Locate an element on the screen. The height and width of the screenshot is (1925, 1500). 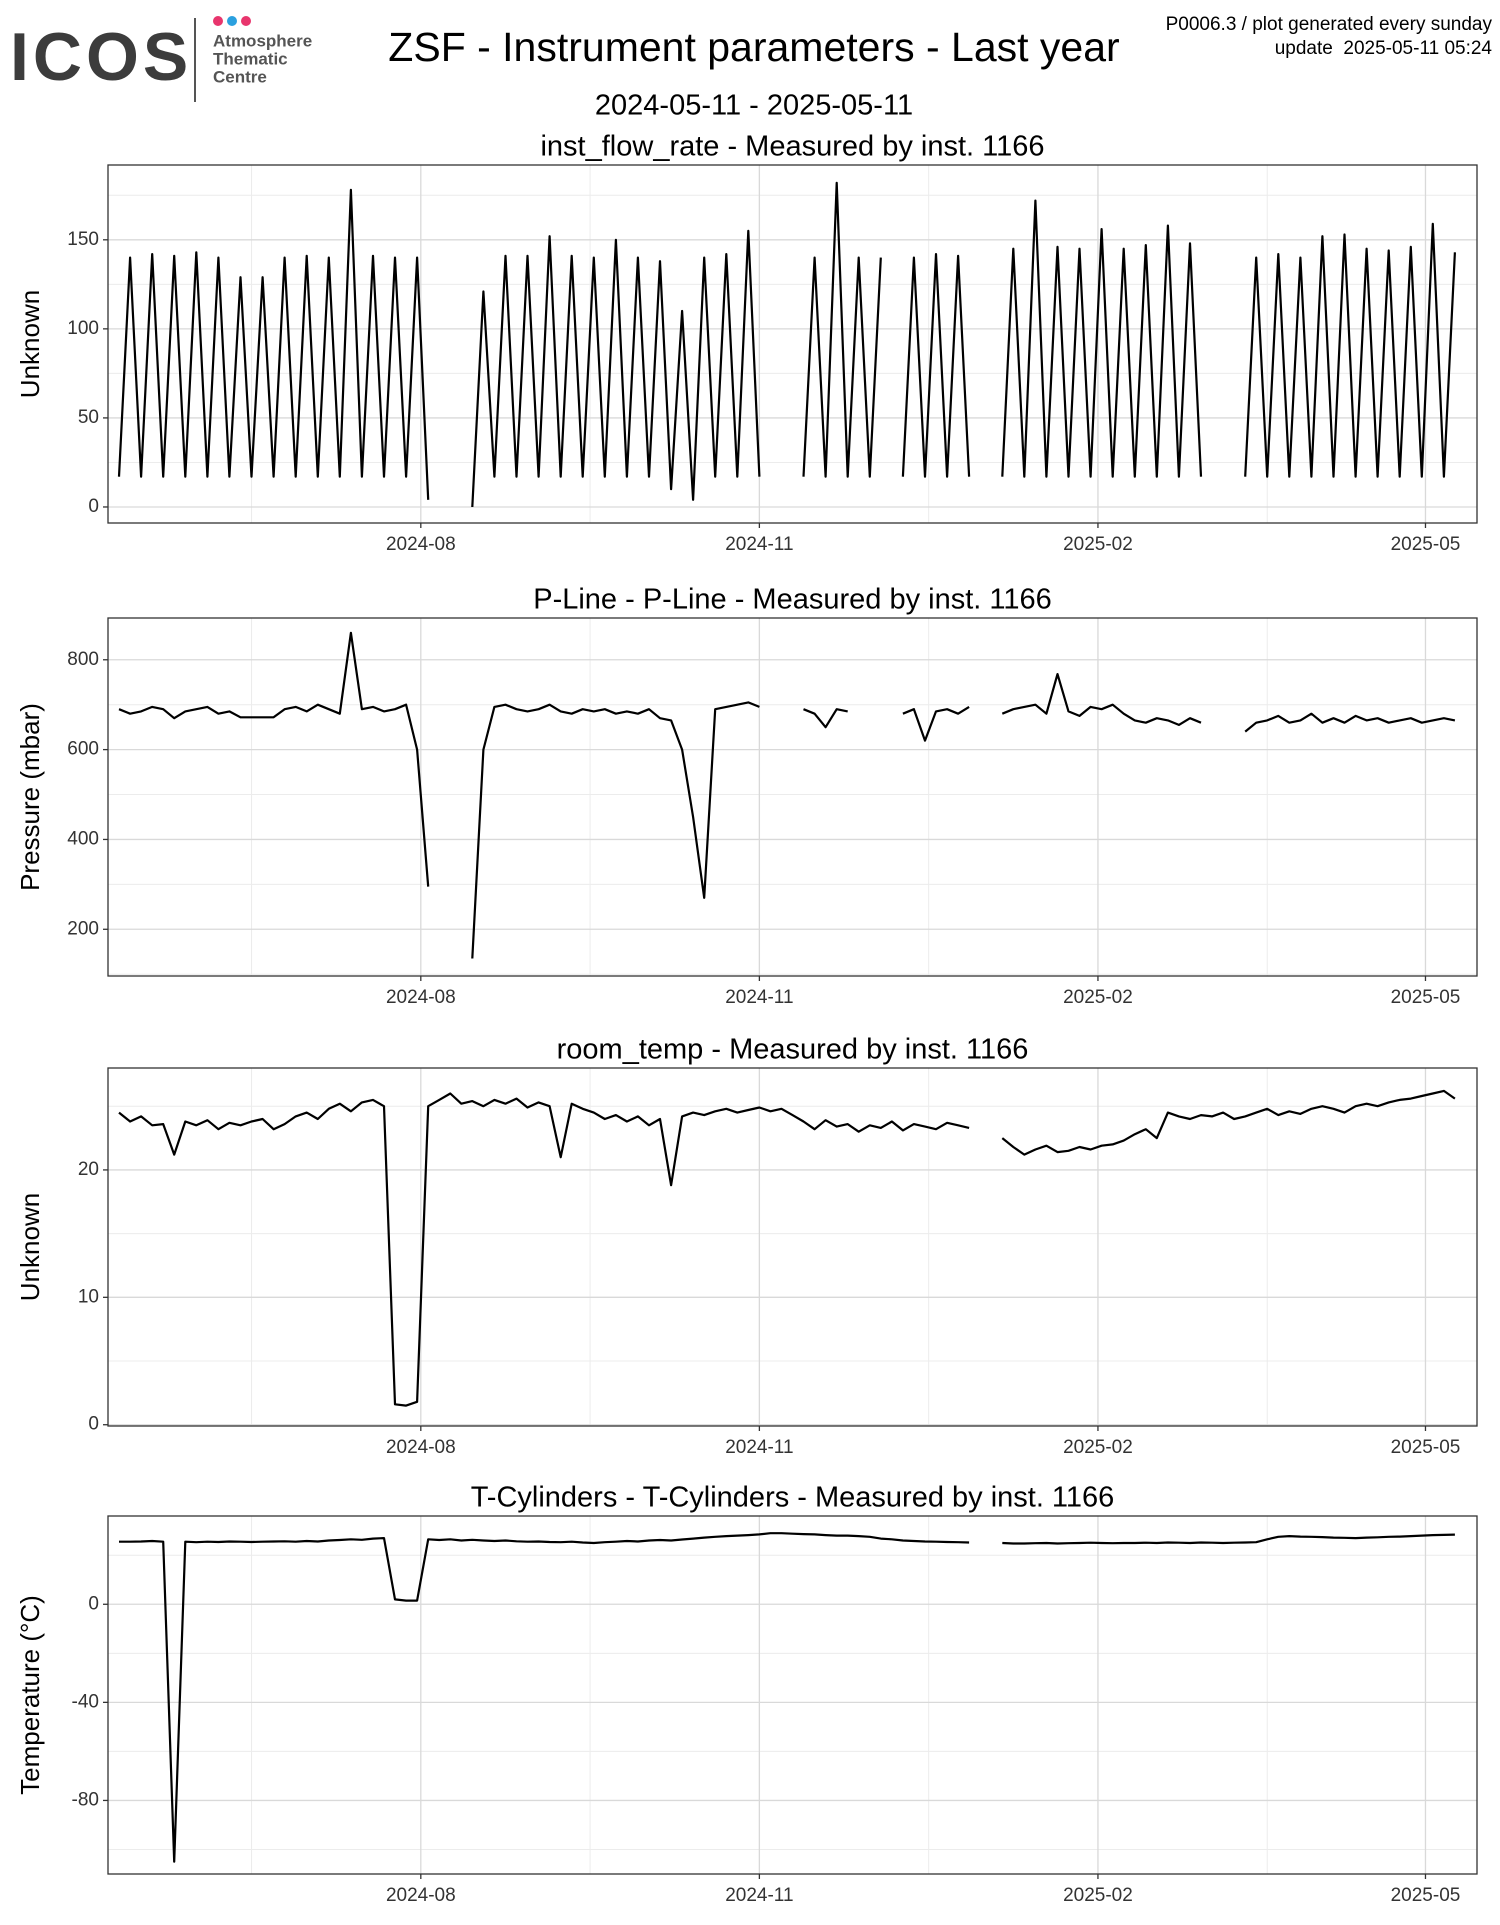
y-tick-label: -80 is located at coordinates (85, 1799).